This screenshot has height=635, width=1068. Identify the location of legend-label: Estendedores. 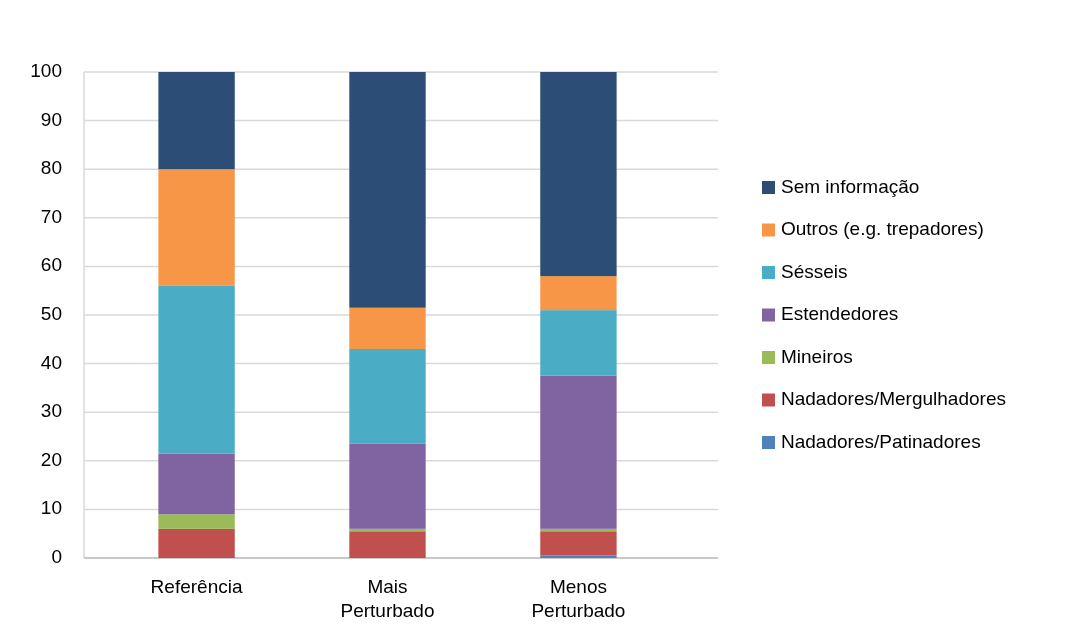
(840, 314).